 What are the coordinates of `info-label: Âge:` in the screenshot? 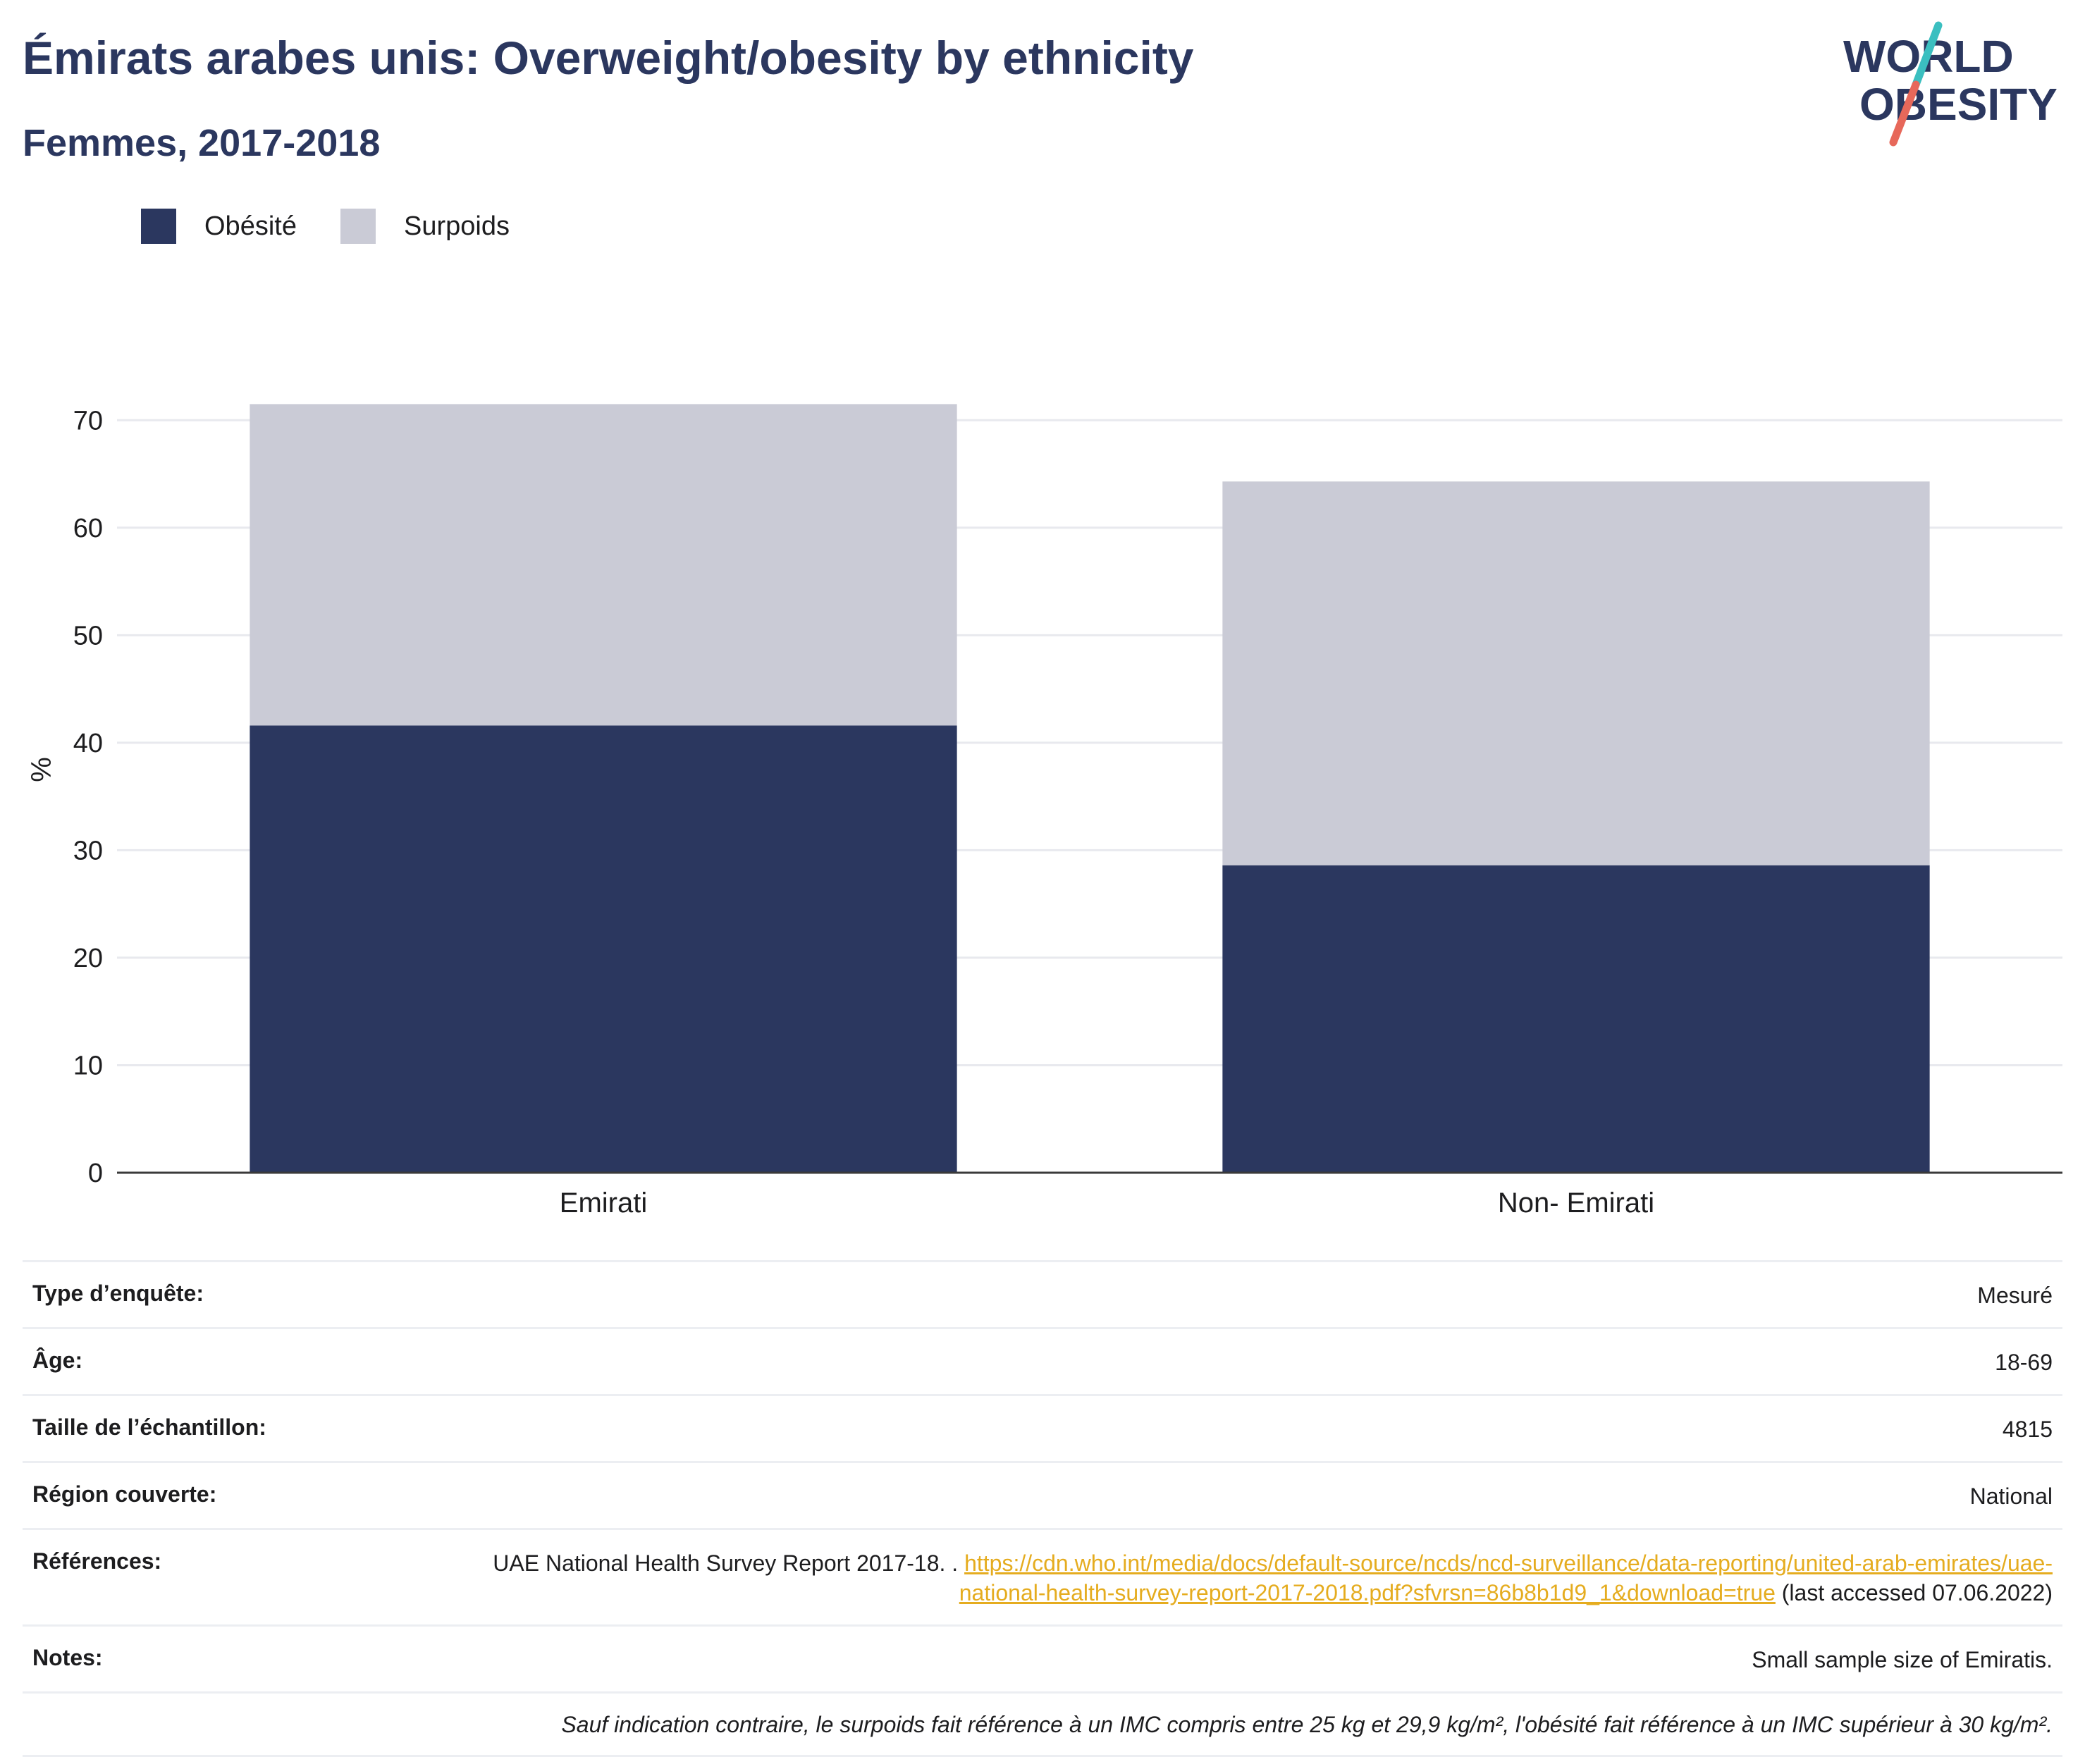 It's located at (57, 1360).